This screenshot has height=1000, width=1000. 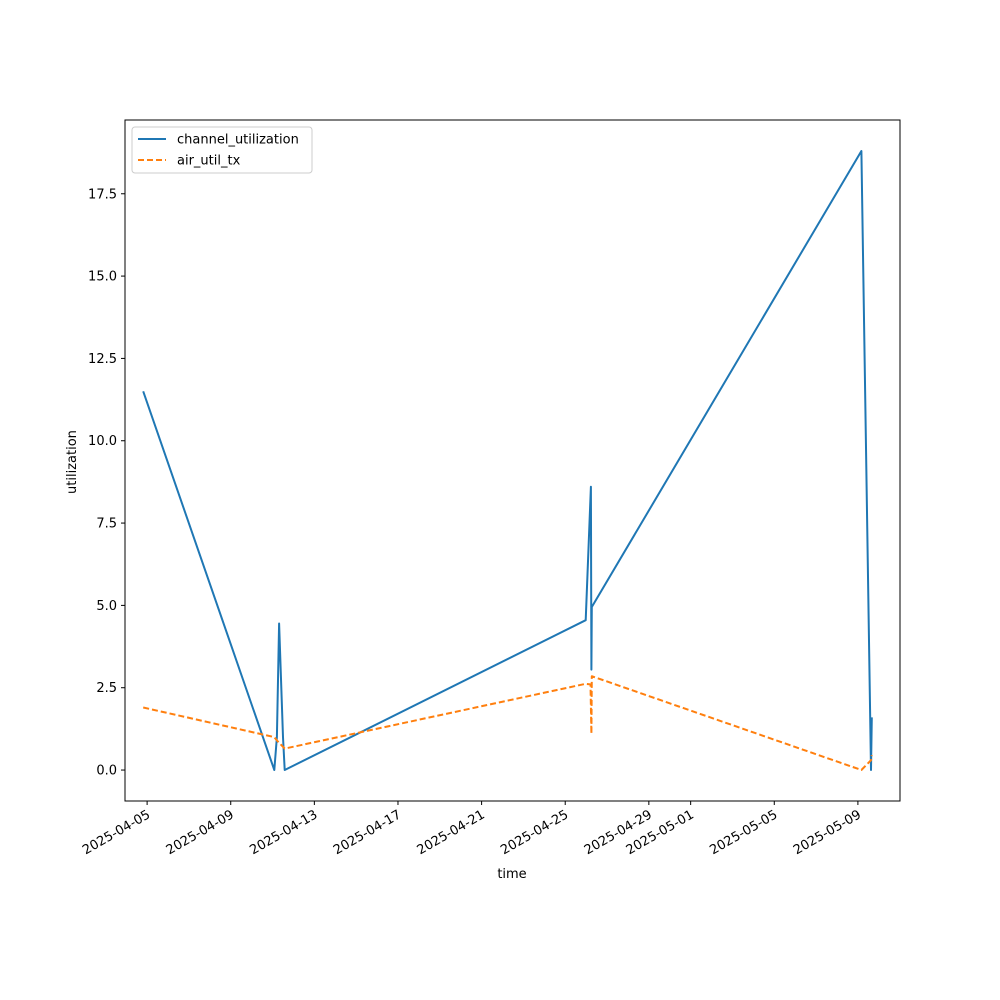 What do you see at coordinates (451, 832) in the screenshot?
I see `x-tick-label: 2025-04-21` at bounding box center [451, 832].